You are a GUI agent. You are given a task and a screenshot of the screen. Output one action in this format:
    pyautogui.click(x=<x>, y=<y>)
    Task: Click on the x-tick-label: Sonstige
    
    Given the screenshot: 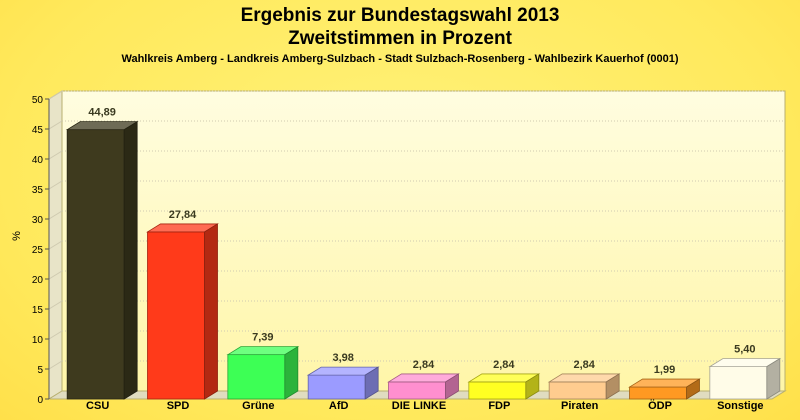 What is the action you would take?
    pyautogui.click(x=740, y=406)
    